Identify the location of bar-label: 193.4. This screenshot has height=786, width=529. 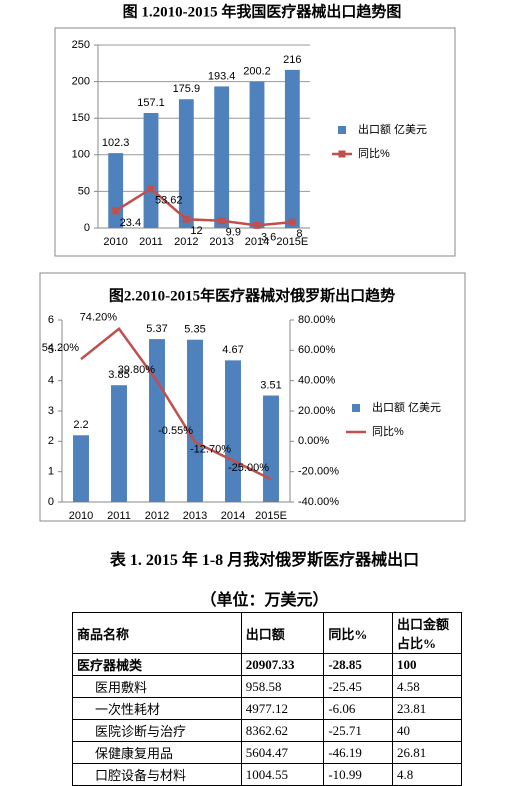
(222, 76).